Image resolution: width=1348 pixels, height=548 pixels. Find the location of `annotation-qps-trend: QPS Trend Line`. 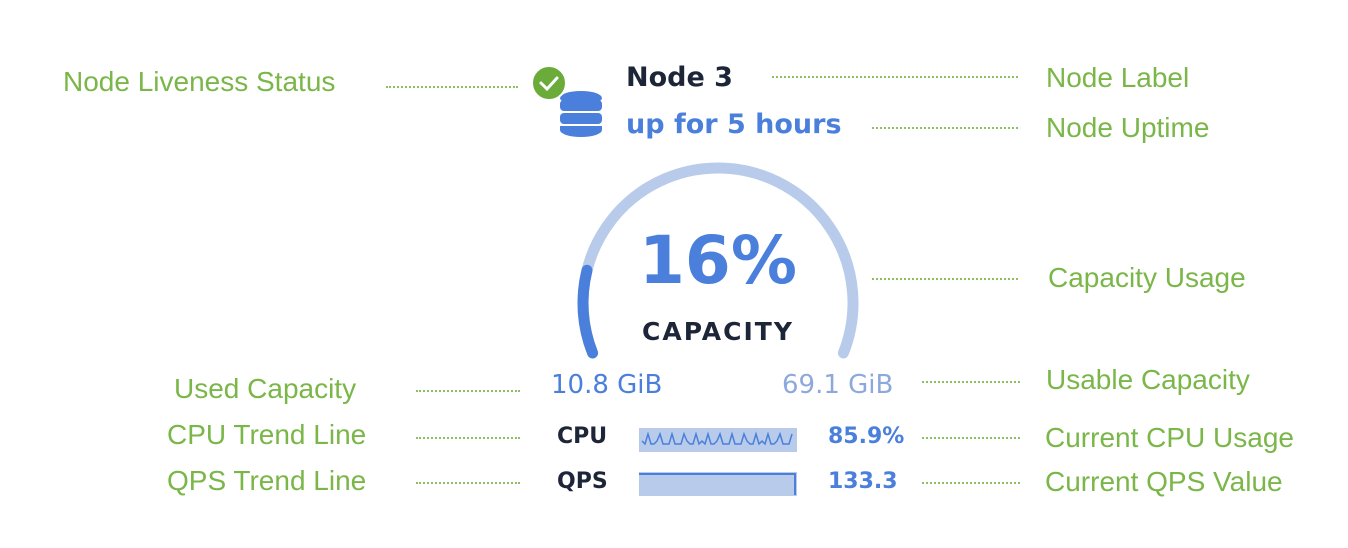

annotation-qps-trend: QPS Trend Line is located at coordinates (267, 480).